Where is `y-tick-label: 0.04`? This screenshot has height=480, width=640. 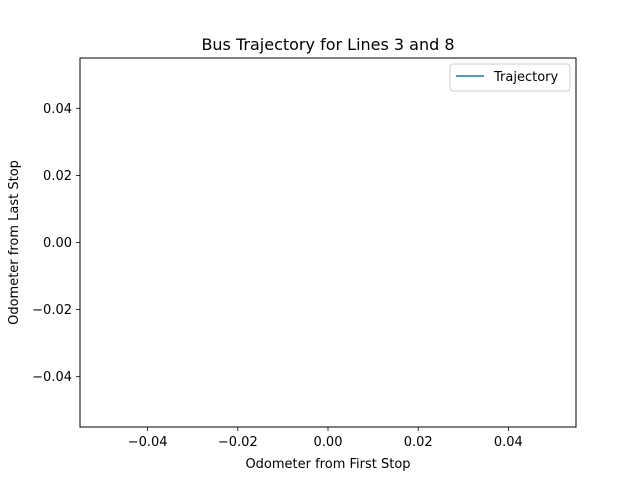 y-tick-label: 0.04 is located at coordinates (57, 109).